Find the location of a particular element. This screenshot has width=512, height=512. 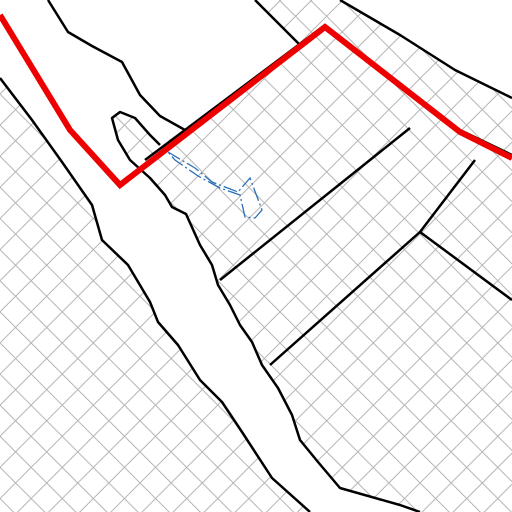

parcel-area is located at coordinates (186, 65).